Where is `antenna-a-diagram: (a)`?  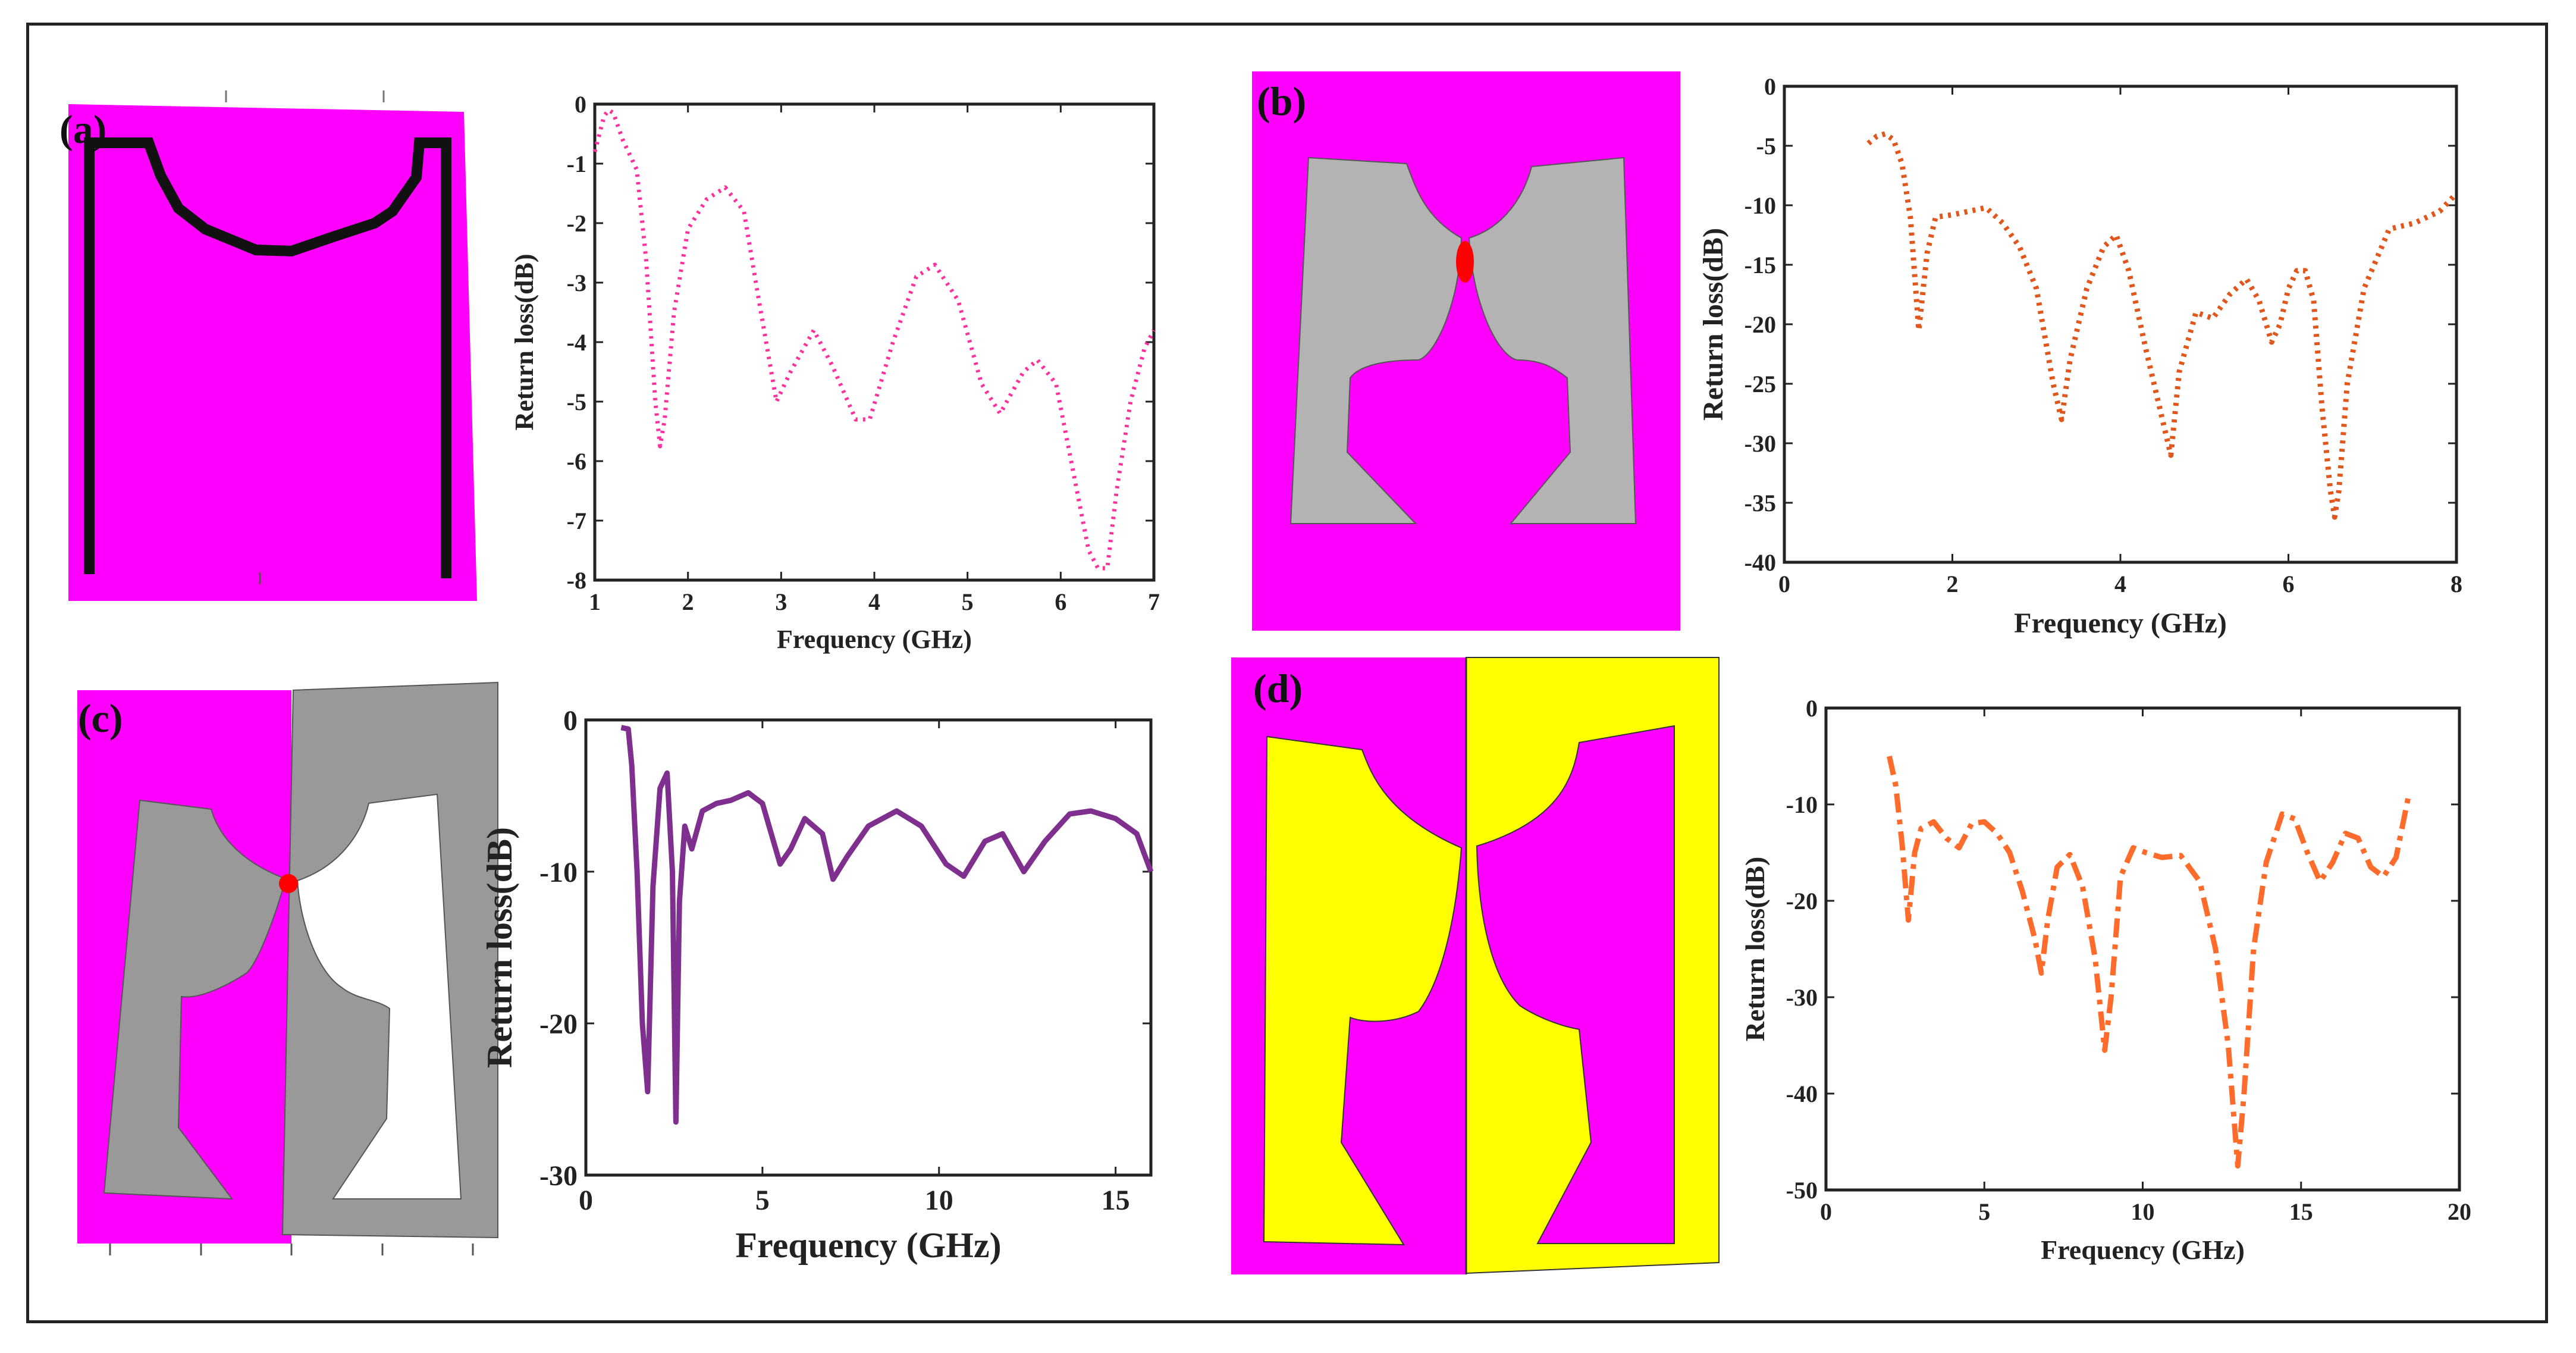 antenna-a-diagram: (a) is located at coordinates (268, 345).